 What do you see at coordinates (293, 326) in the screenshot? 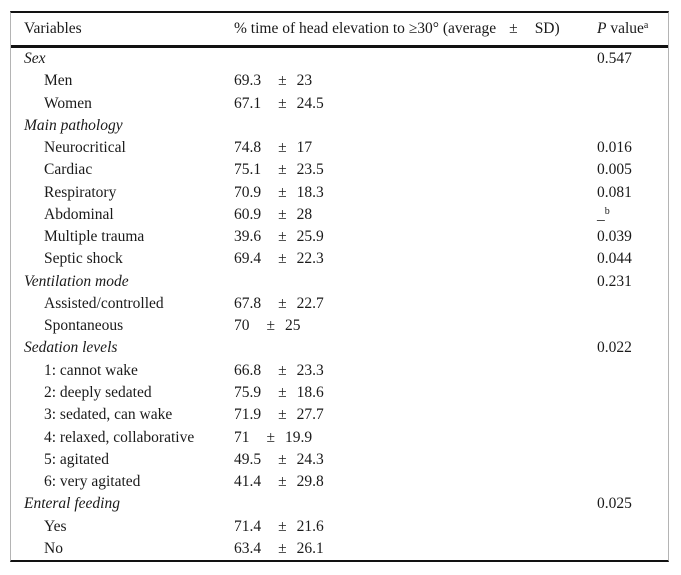
I see `sd-value: 25` at bounding box center [293, 326].